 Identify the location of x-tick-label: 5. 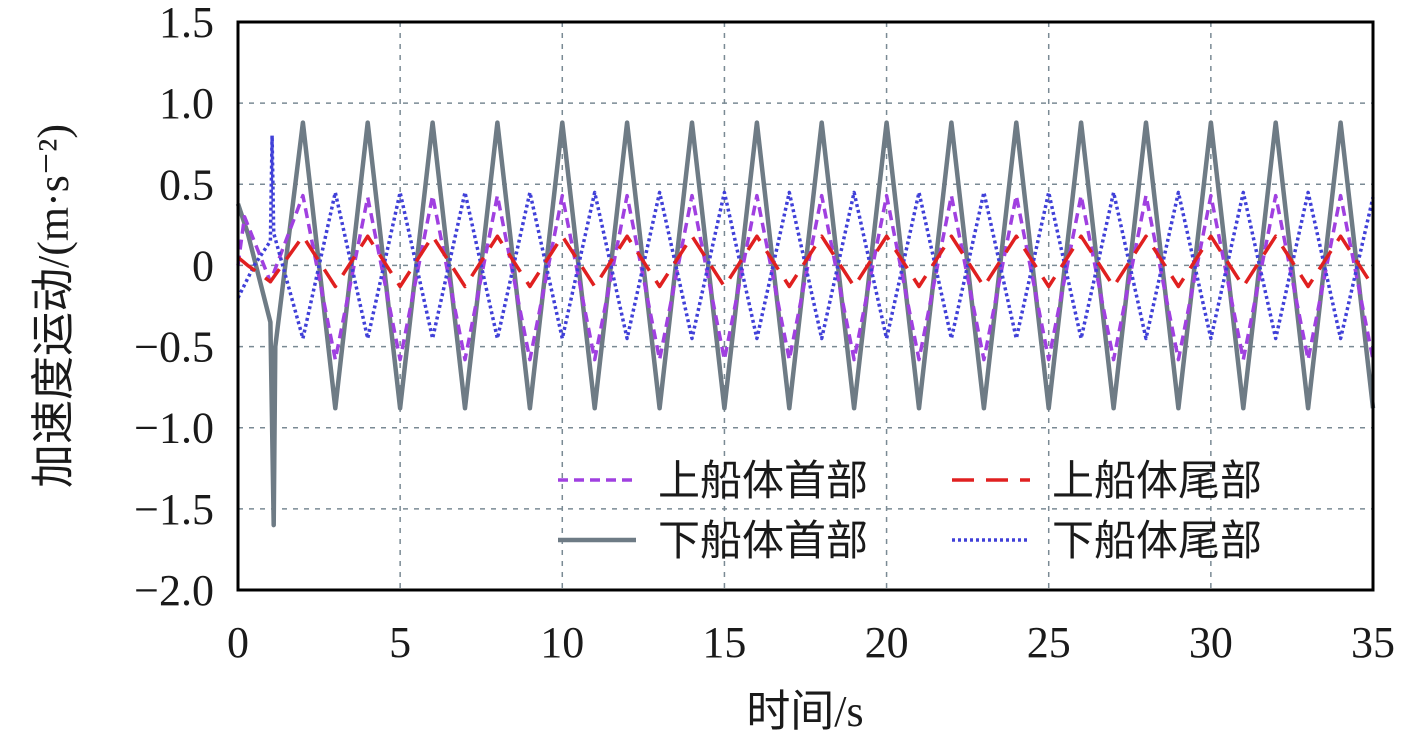
(400, 642).